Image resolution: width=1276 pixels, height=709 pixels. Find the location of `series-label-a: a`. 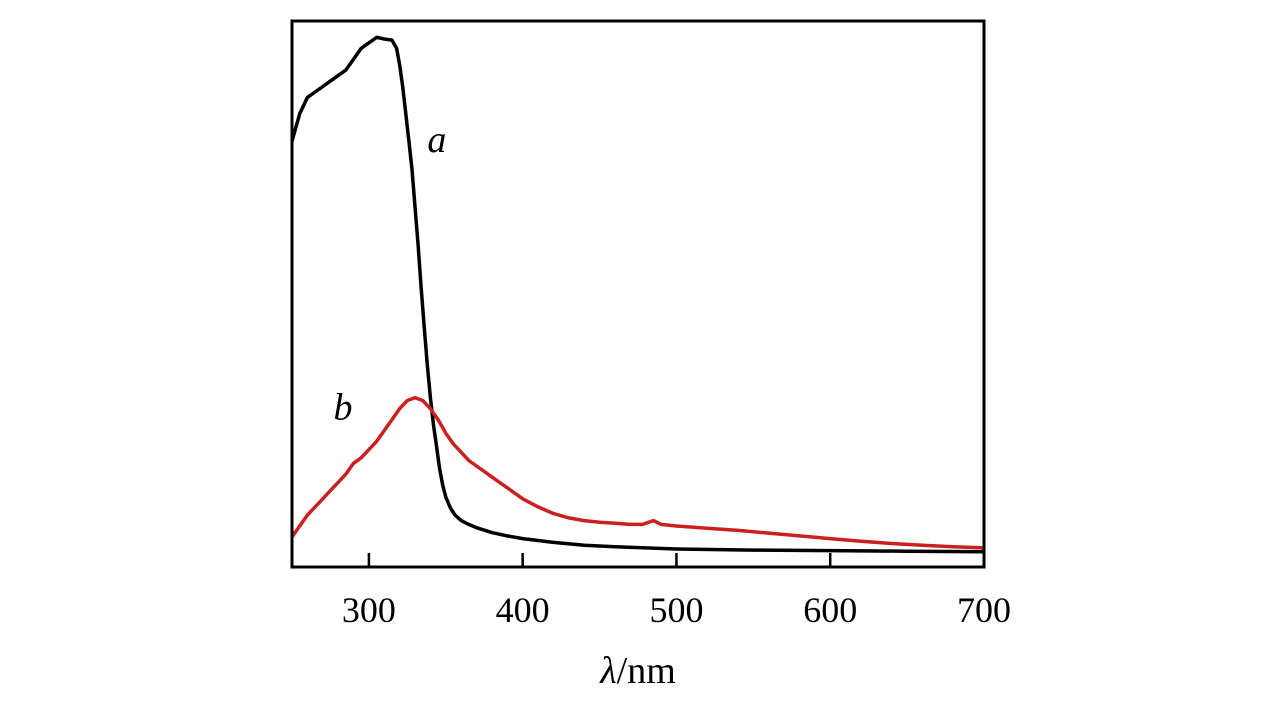

series-label-a: a is located at coordinates (436, 140).